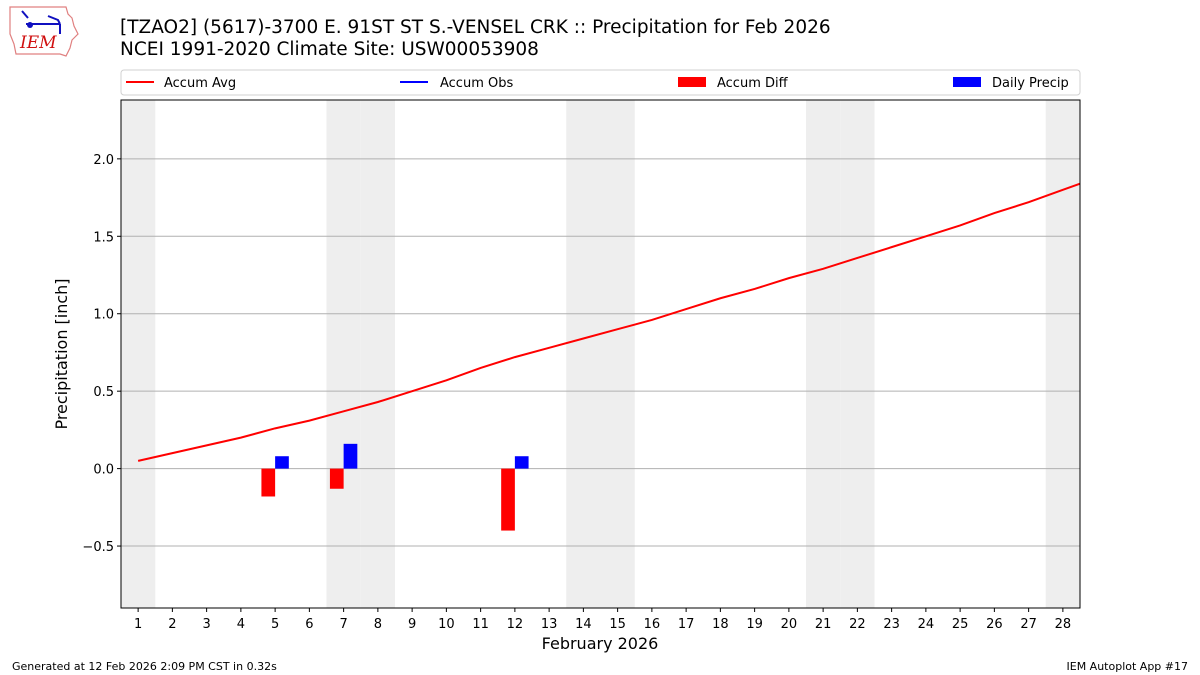 This screenshot has width=1200, height=675. What do you see at coordinates (329, 49) in the screenshot?
I see `title-line-2: NCEI 1991-2020 Climate Site: USW00053908` at bounding box center [329, 49].